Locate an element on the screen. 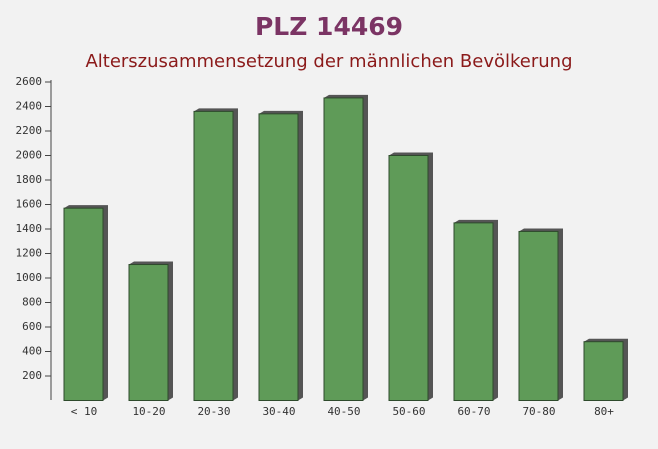 The width and height of the screenshot is (658, 449). y-tick-label: 200 is located at coordinates (32, 375).